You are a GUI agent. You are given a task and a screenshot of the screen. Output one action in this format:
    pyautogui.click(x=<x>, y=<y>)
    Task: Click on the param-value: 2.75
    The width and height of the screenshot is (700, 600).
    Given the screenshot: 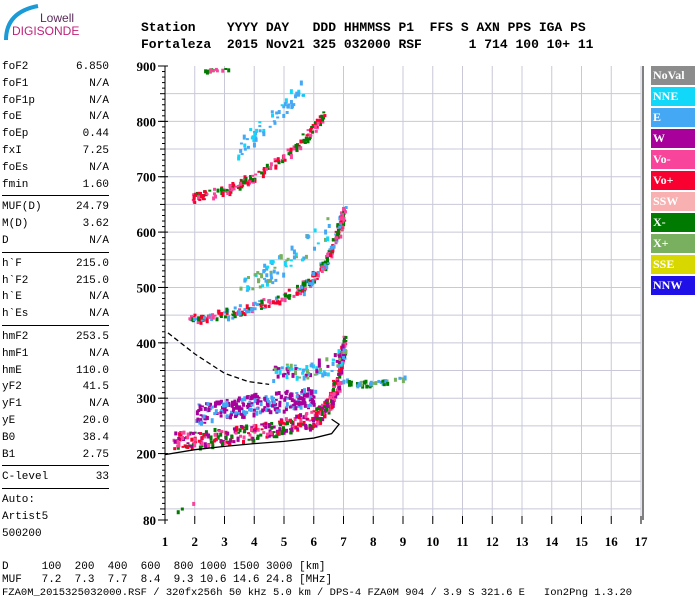 What is the action you would take?
    pyautogui.click(x=95, y=454)
    